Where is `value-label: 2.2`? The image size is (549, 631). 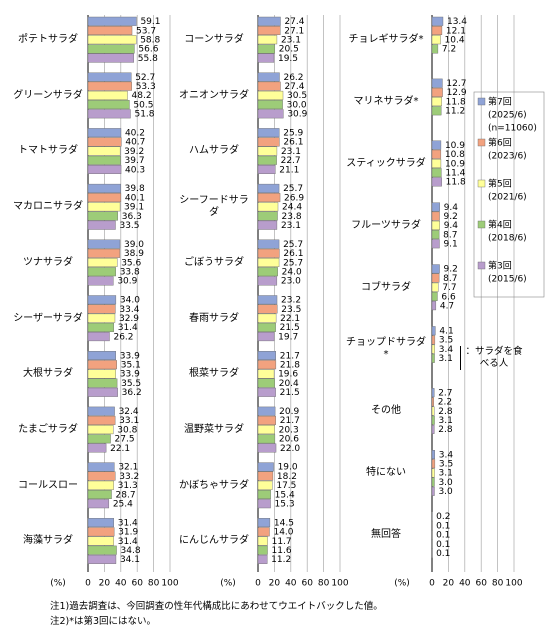
value-label: 2.2 is located at coordinates (445, 403).